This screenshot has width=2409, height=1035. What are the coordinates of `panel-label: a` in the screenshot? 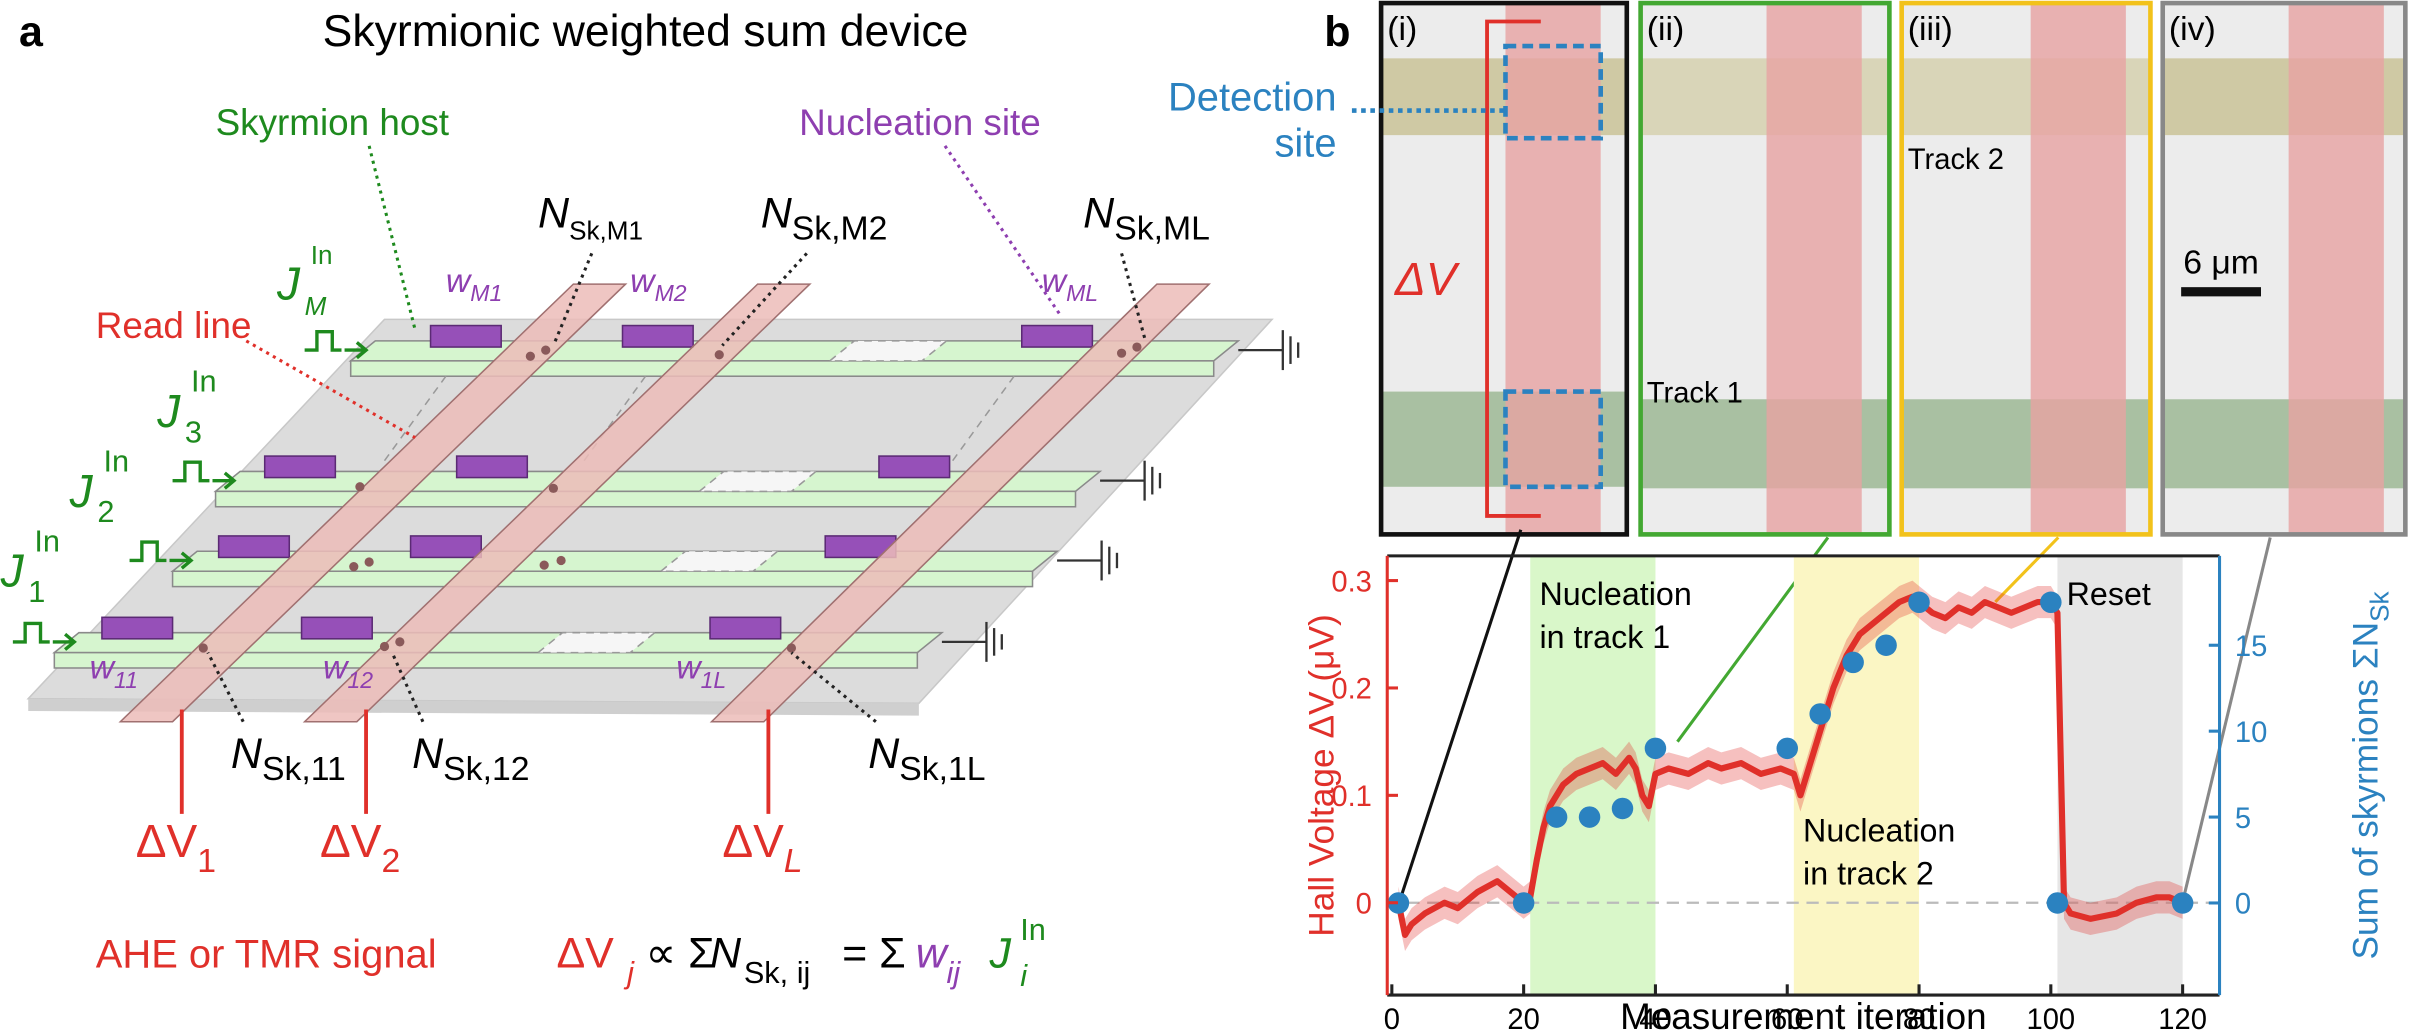 It's located at (31, 32).